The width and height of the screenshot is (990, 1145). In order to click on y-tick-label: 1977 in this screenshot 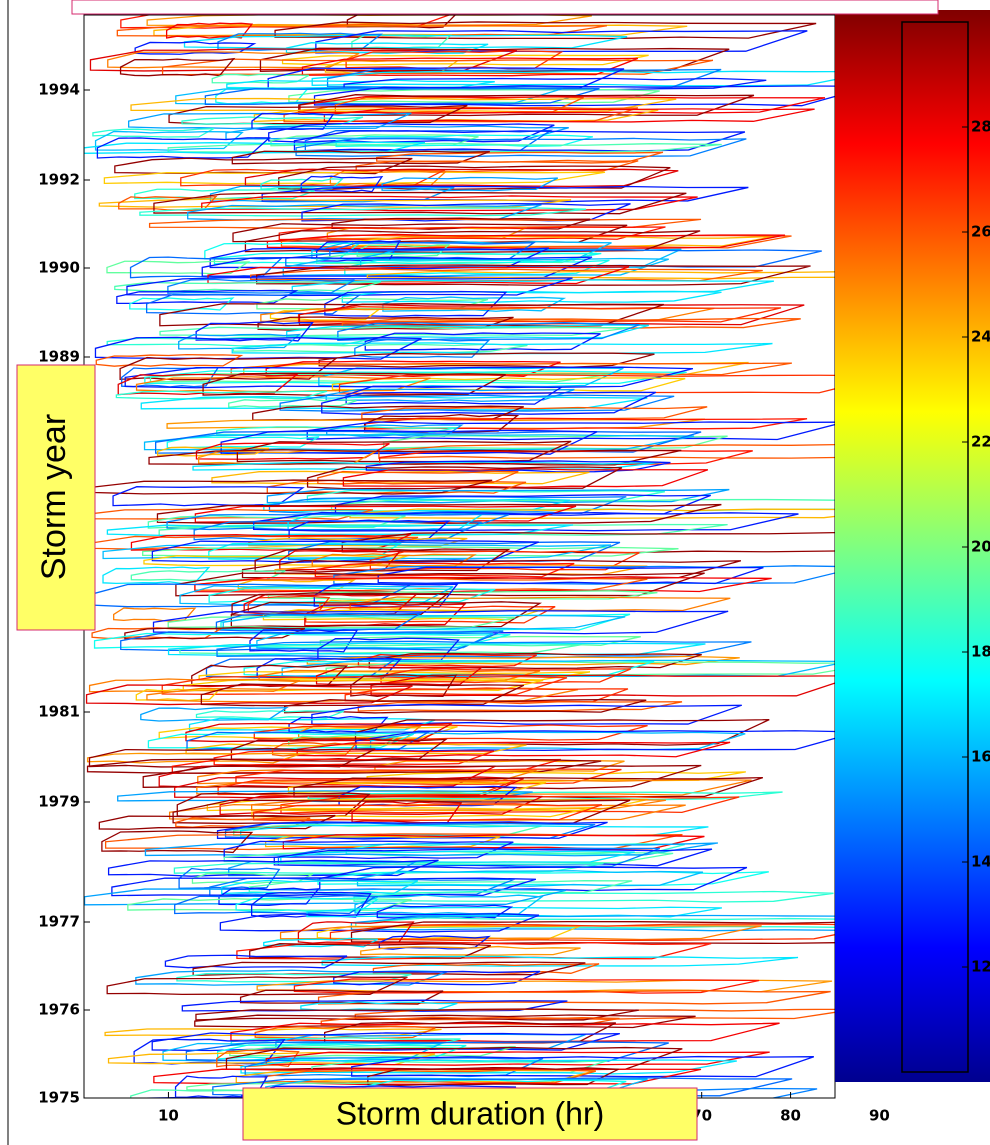, I will do `click(59, 922)`.